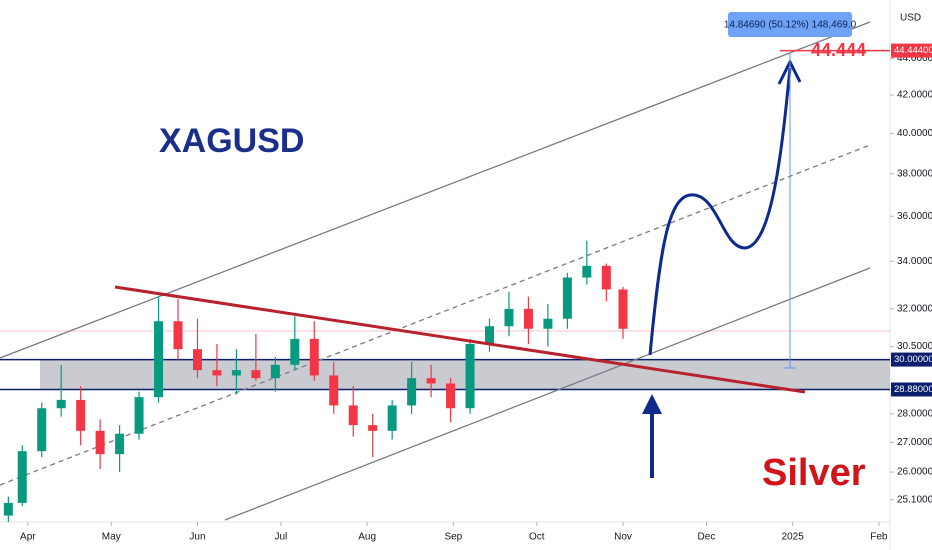 This screenshot has width=932, height=550. What do you see at coordinates (652, 404) in the screenshot?
I see `support-arrow-head` at bounding box center [652, 404].